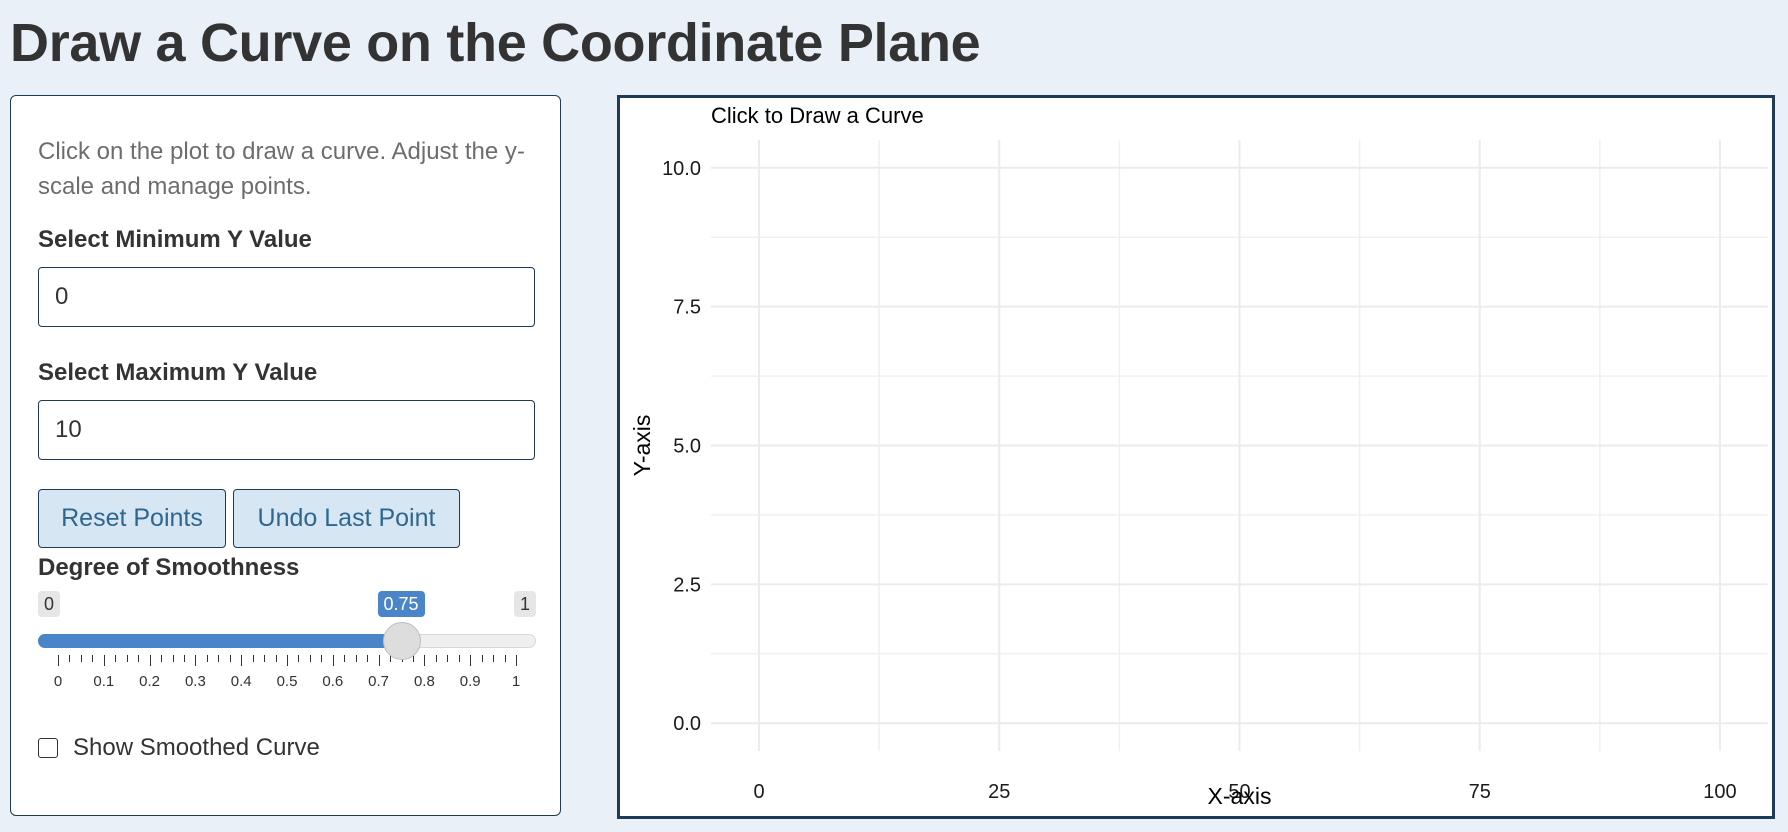 Image resolution: width=1788 pixels, height=832 pixels. Describe the element at coordinates (196, 747) in the screenshot. I see `show-smoothed-label: Show Smoothed Curve` at that location.